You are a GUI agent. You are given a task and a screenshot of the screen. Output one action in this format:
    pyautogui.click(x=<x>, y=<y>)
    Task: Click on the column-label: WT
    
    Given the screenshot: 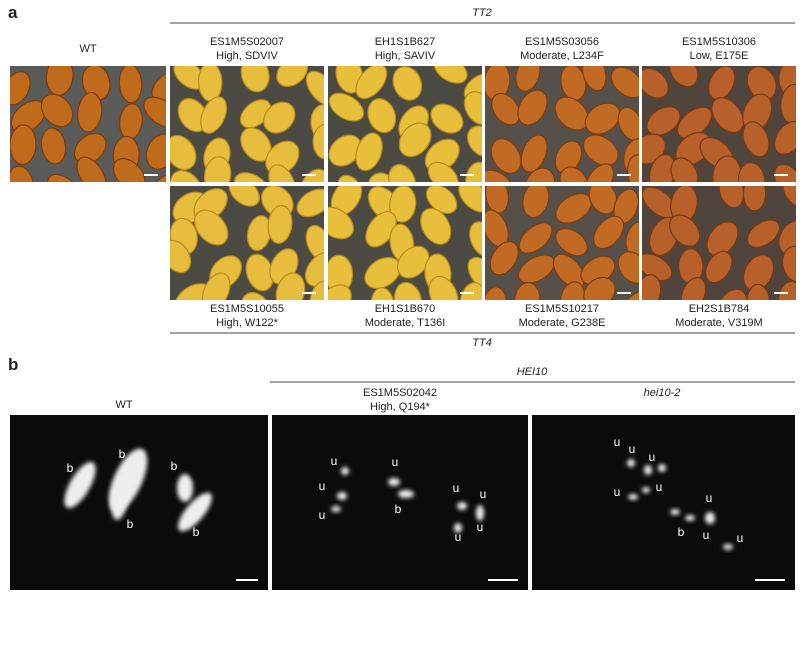 What is the action you would take?
    pyautogui.click(x=87, y=49)
    